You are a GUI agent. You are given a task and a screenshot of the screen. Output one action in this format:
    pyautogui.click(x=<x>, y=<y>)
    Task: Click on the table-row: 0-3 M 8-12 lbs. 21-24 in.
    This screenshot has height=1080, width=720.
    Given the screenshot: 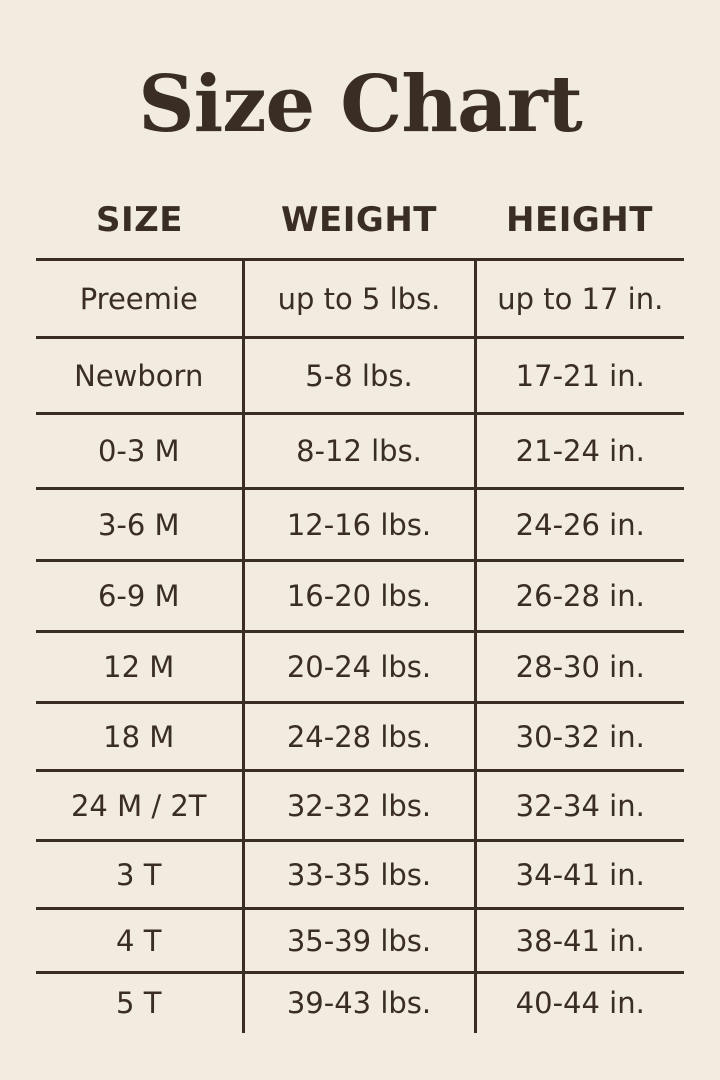 What is the action you would take?
    pyautogui.click(x=360, y=450)
    